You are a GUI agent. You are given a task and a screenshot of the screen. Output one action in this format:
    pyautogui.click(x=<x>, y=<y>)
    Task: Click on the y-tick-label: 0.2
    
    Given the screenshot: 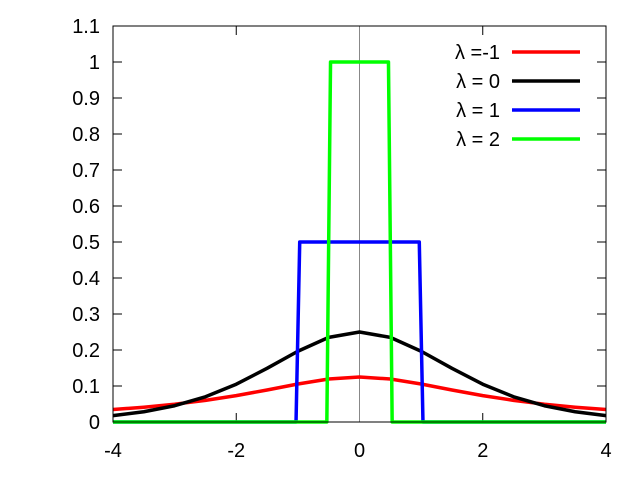 What is the action you would take?
    pyautogui.click(x=86, y=351)
    